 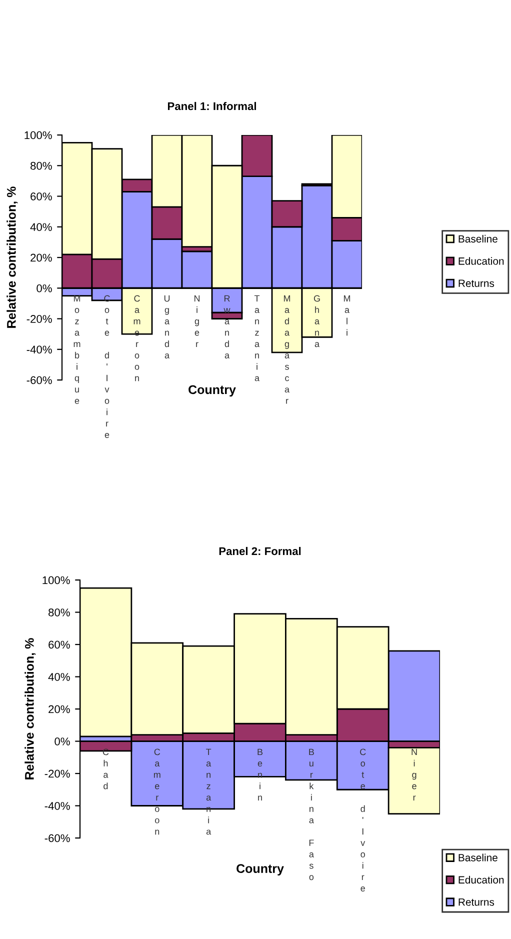 I want to click on x-tick-label: Uganda, so click(x=167, y=326).